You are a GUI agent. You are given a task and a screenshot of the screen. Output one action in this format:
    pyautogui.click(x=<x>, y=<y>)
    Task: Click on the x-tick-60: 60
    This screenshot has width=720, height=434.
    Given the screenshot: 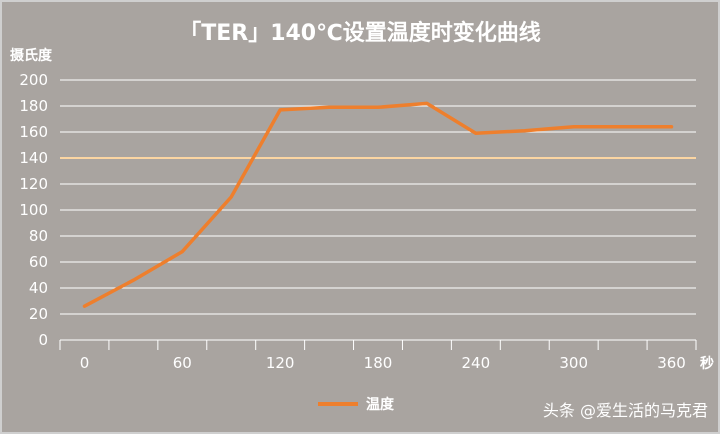 What is the action you would take?
    pyautogui.click(x=182, y=363)
    